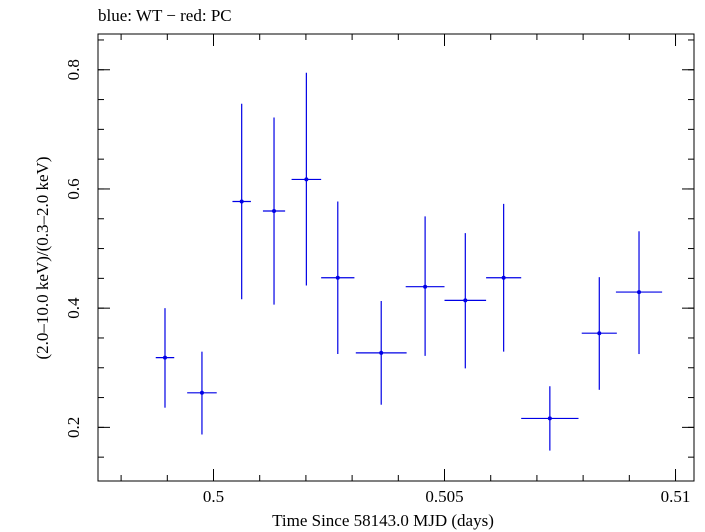 Image resolution: width=705 pixels, height=532 pixels. I want to click on x-tick-label: 0.5, so click(213, 496).